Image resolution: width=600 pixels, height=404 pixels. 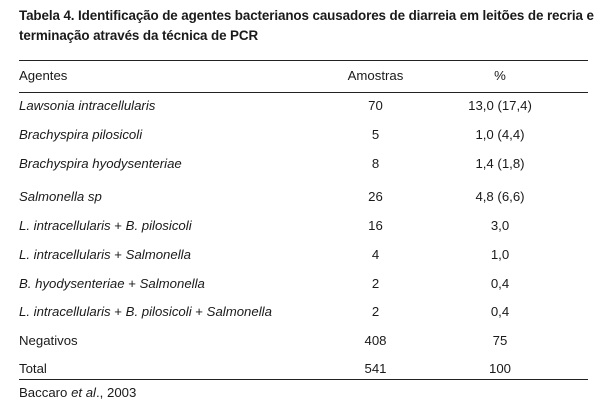 I want to click on cell-agent: Lawsonia intracellularis, so click(x=87, y=106).